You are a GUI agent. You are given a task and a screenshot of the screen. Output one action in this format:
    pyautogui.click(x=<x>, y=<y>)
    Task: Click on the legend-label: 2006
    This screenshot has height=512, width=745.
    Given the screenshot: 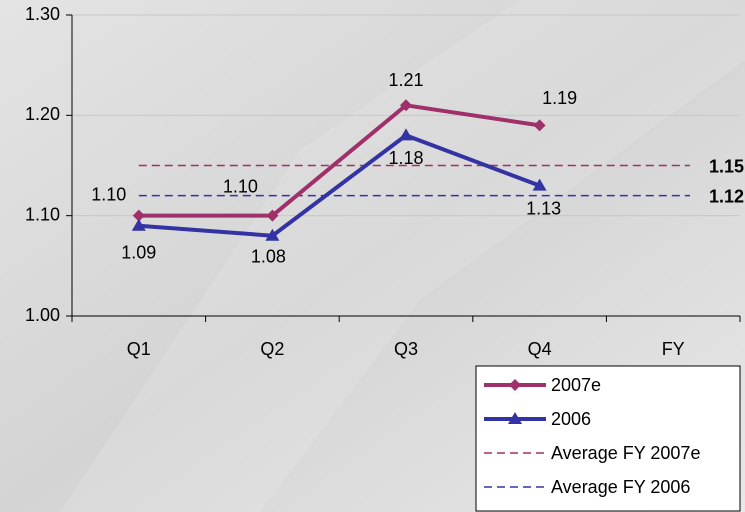 What is the action you would take?
    pyautogui.click(x=571, y=419)
    